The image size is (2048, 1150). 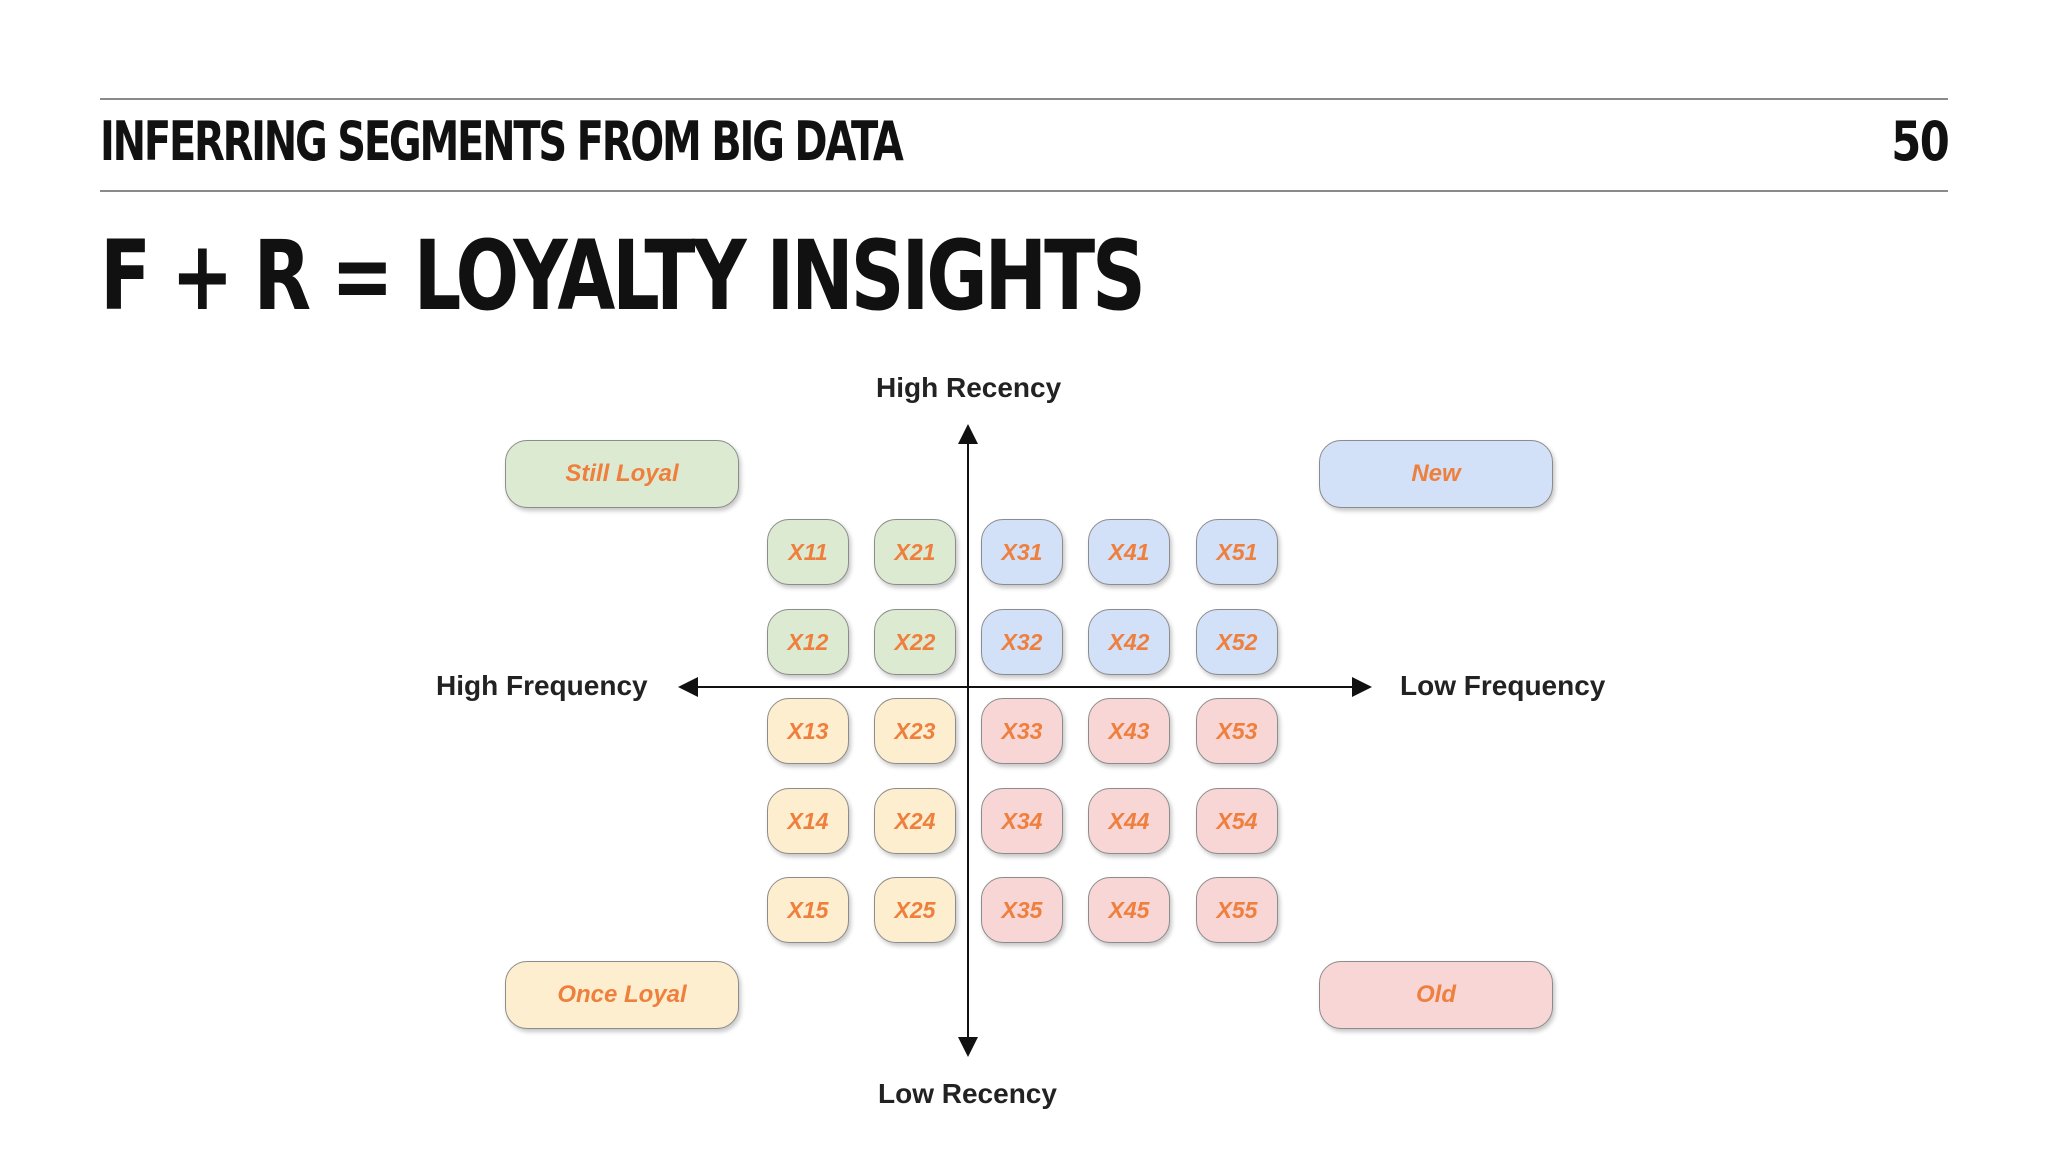 What do you see at coordinates (622, 474) in the screenshot?
I see `segment-still-loyal: Still Loyal` at bounding box center [622, 474].